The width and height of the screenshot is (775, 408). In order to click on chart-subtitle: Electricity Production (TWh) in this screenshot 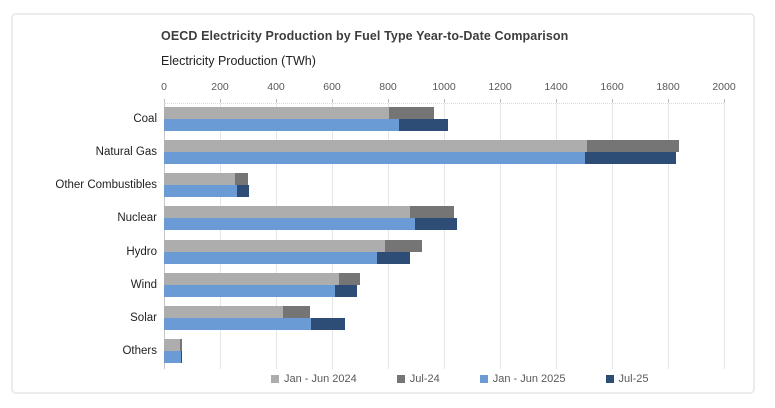, I will do `click(238, 61)`.